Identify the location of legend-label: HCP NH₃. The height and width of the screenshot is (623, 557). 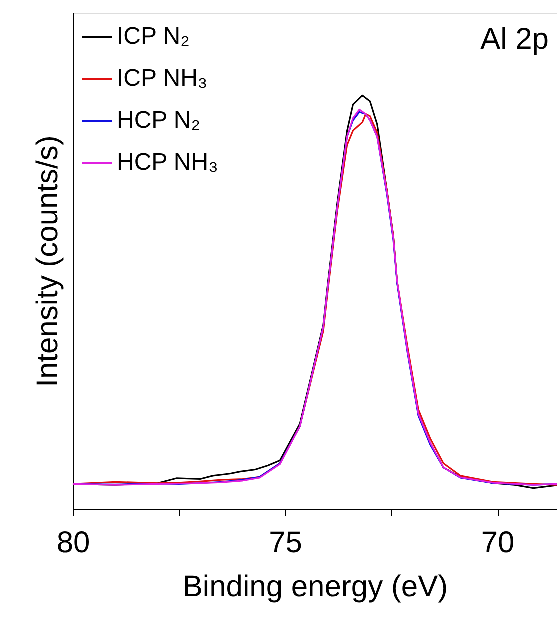
(167, 162).